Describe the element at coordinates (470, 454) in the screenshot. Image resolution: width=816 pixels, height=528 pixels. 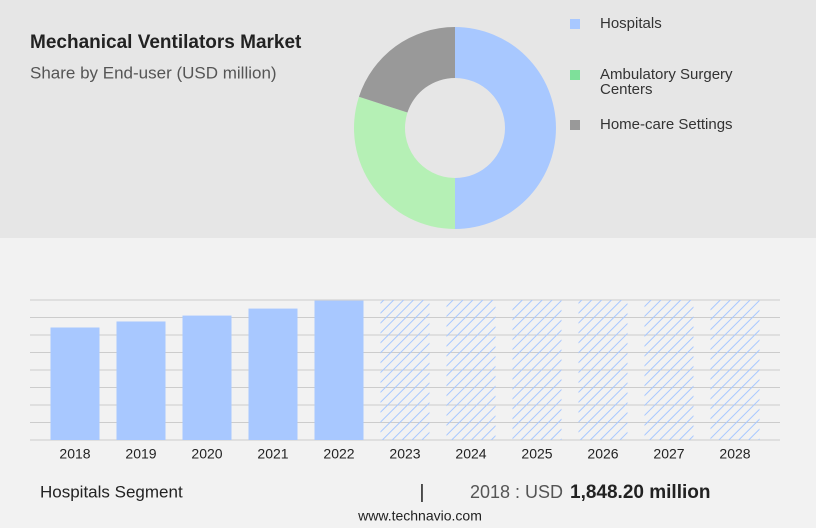
I see `x-tick-label: 2024` at that location.